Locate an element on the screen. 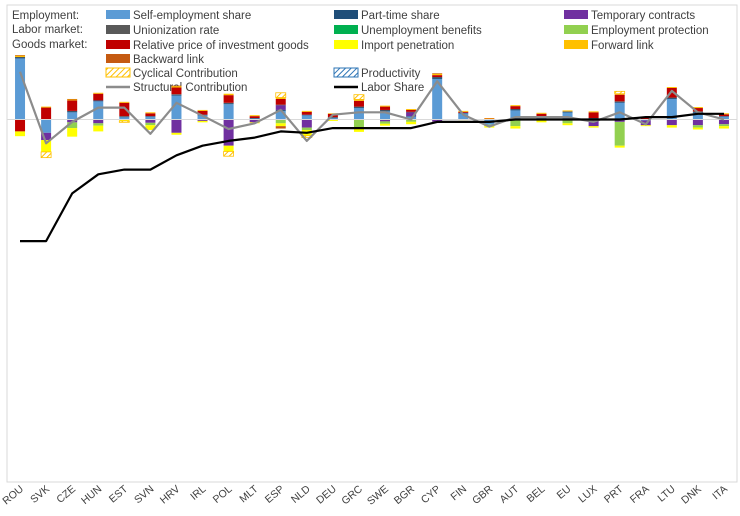 The image size is (740, 516). bar-part-time-share-svn is located at coordinates (150, 116).